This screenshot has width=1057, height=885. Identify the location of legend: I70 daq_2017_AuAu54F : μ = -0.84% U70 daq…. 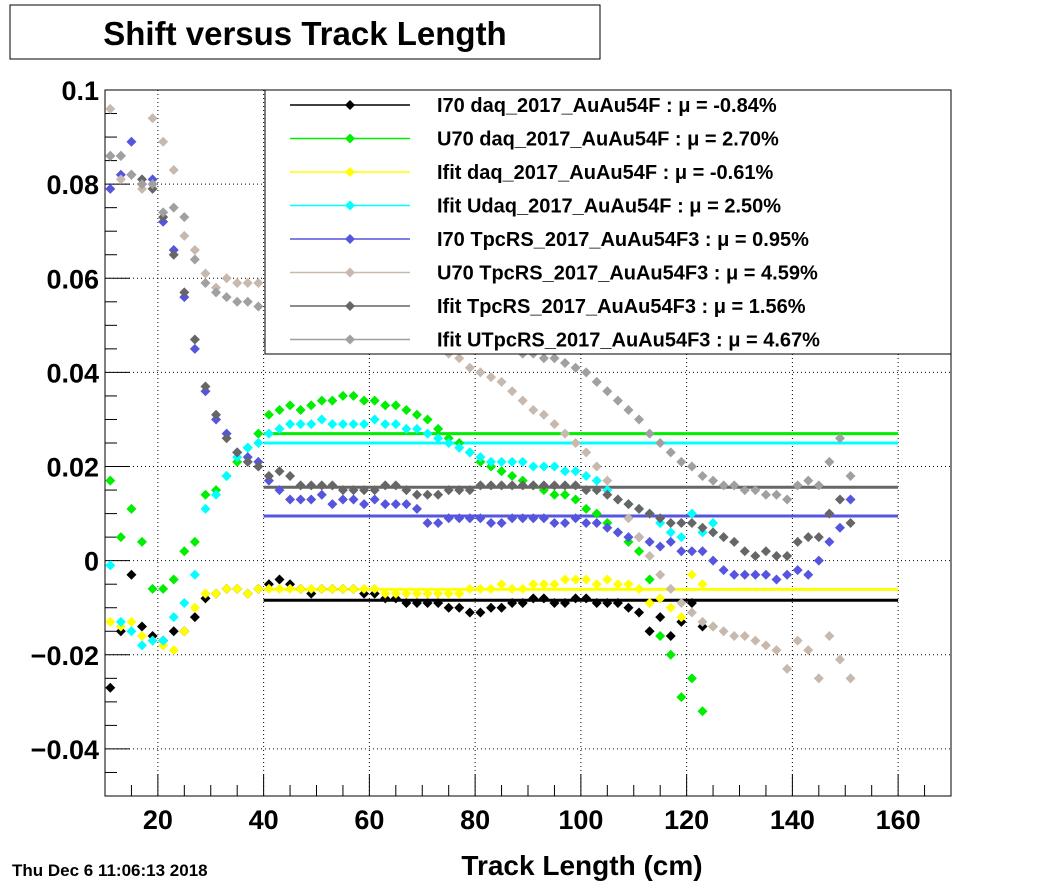
(555, 223).